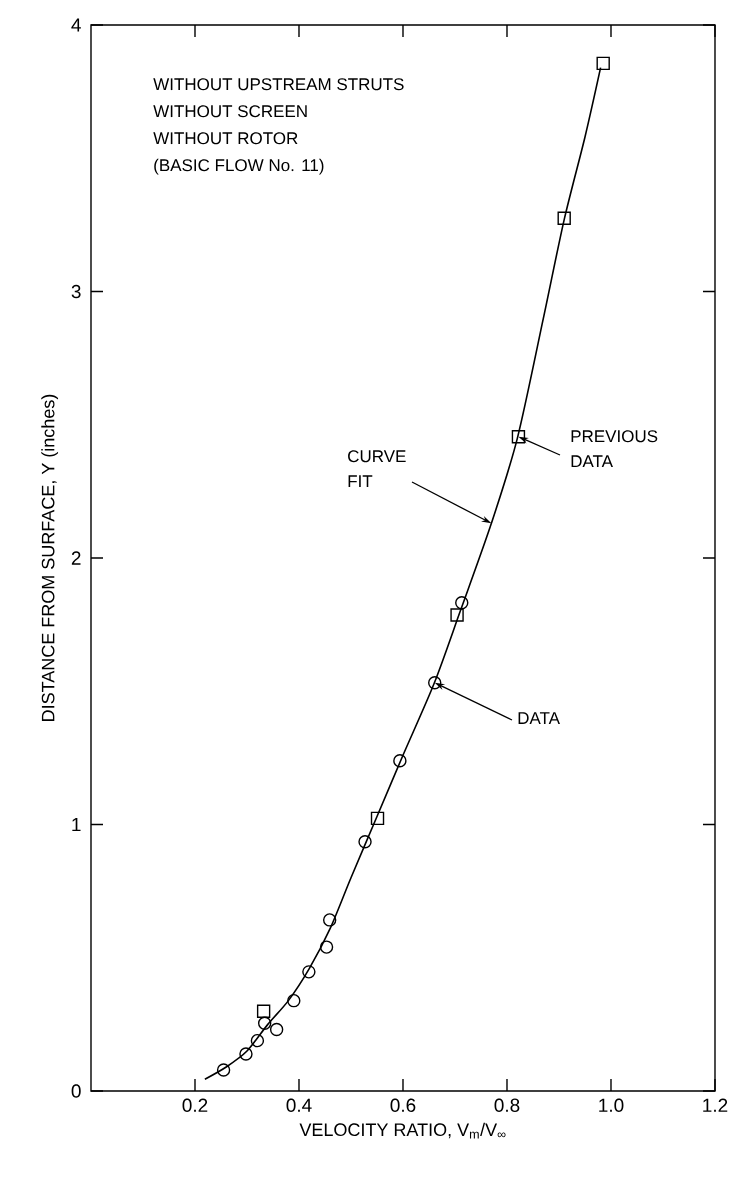 This screenshot has width=741, height=1179. Describe the element at coordinates (278, 84) in the screenshot. I see `annotation: WITHOUT UPSTREAM STRUTS` at that location.